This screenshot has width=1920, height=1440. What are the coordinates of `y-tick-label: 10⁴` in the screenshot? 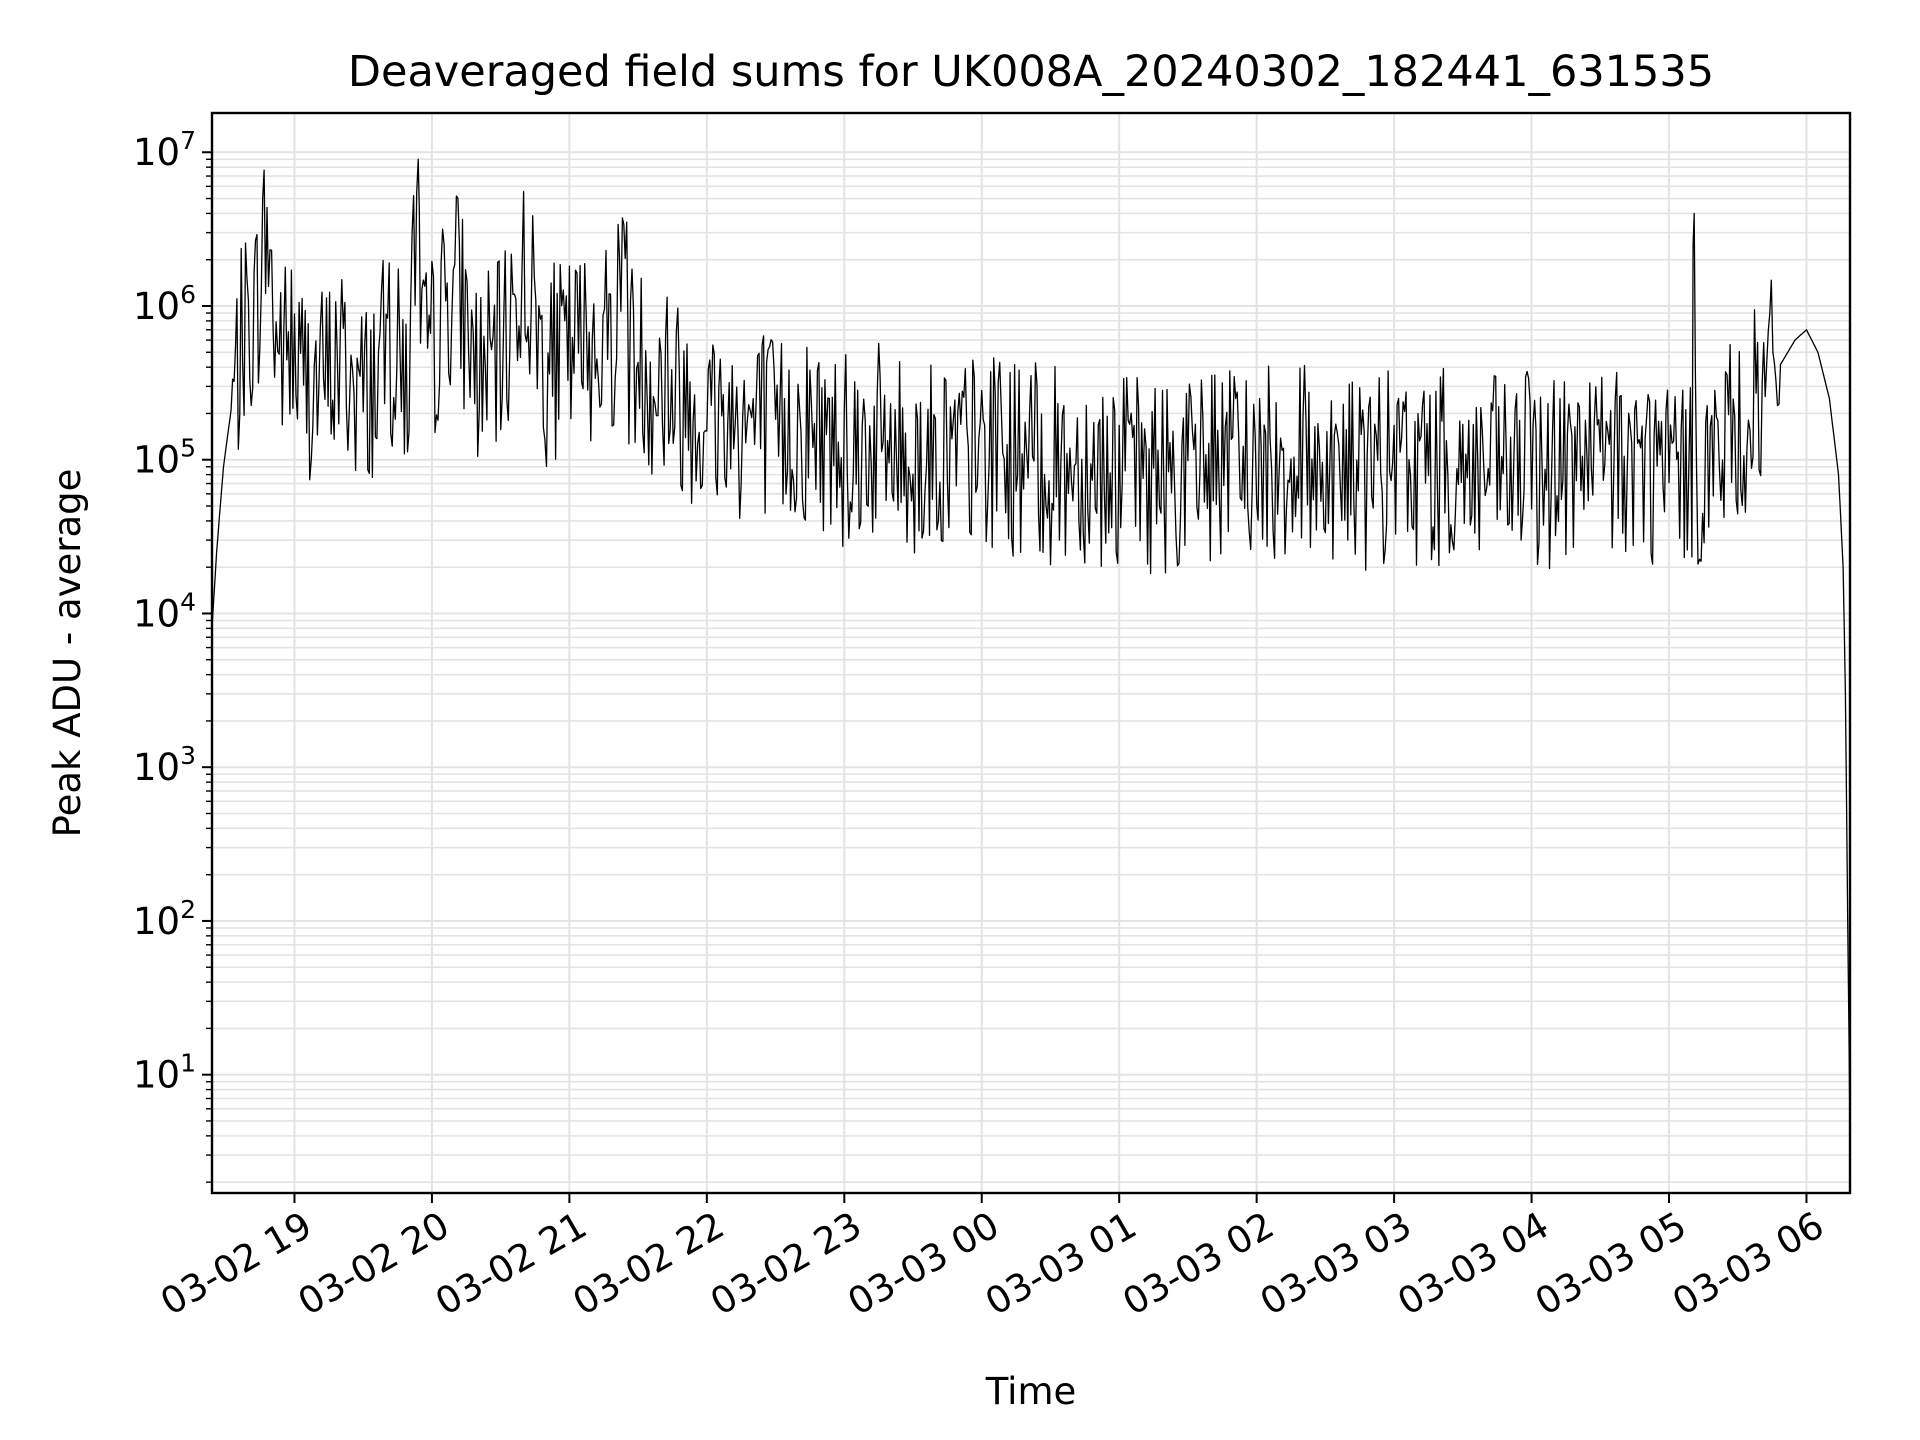 It's located at (164, 611).